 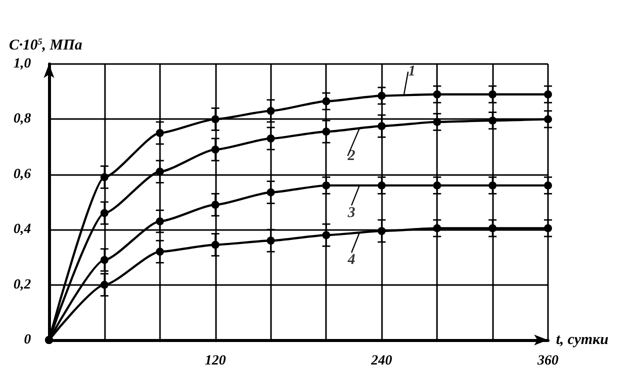 I want to click on y-tick-label: 0,2, so click(x=22, y=284).